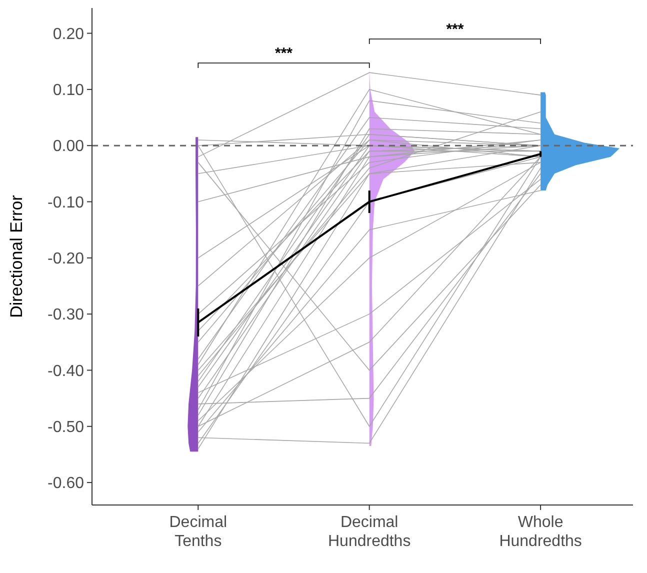  I want to click on y-axis-title: Directional Error, so click(16, 256).